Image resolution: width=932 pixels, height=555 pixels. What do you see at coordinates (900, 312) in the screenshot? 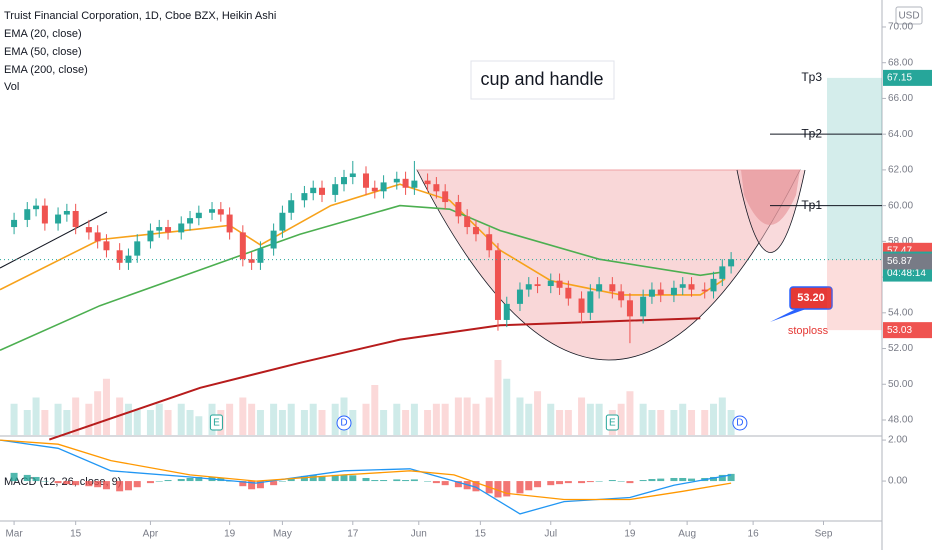
I see `y-tick-label: 54.00` at bounding box center [900, 312].